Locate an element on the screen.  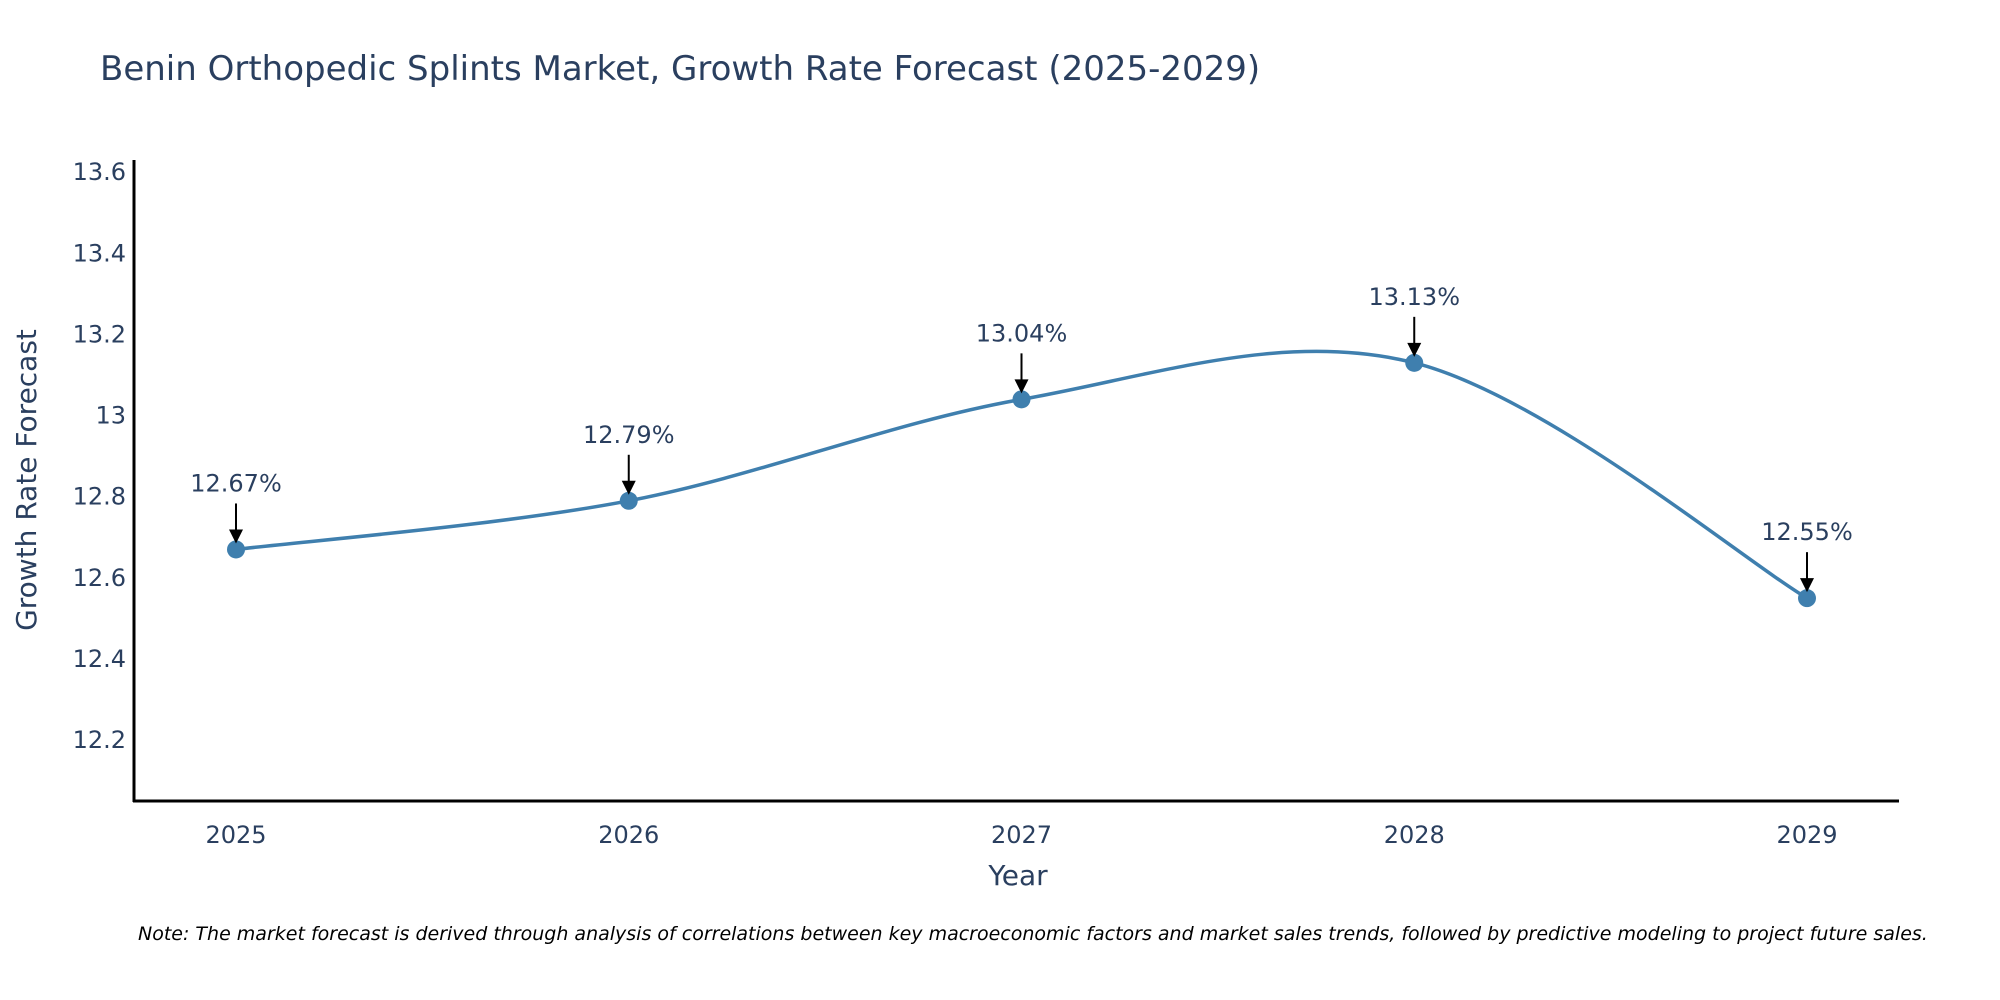
x-tick-label: 2029 is located at coordinates (1806, 835).